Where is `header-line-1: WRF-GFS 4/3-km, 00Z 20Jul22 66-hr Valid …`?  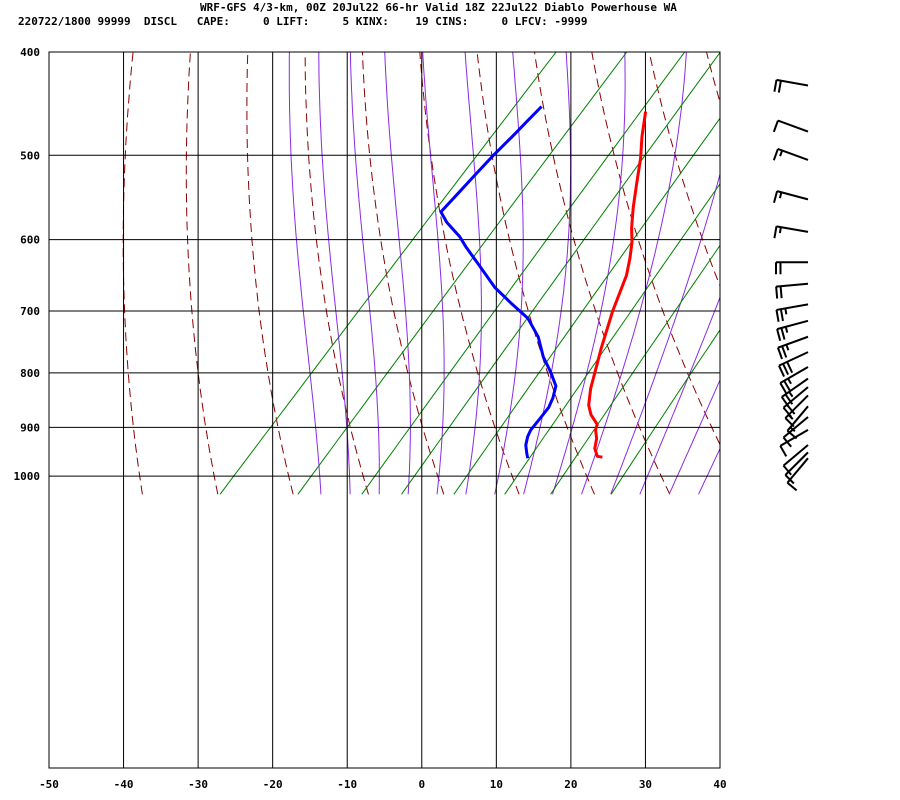 header-line-1: WRF-GFS 4/3-km, 00Z 20Jul22 66-hr Valid … is located at coordinates (438, 7).